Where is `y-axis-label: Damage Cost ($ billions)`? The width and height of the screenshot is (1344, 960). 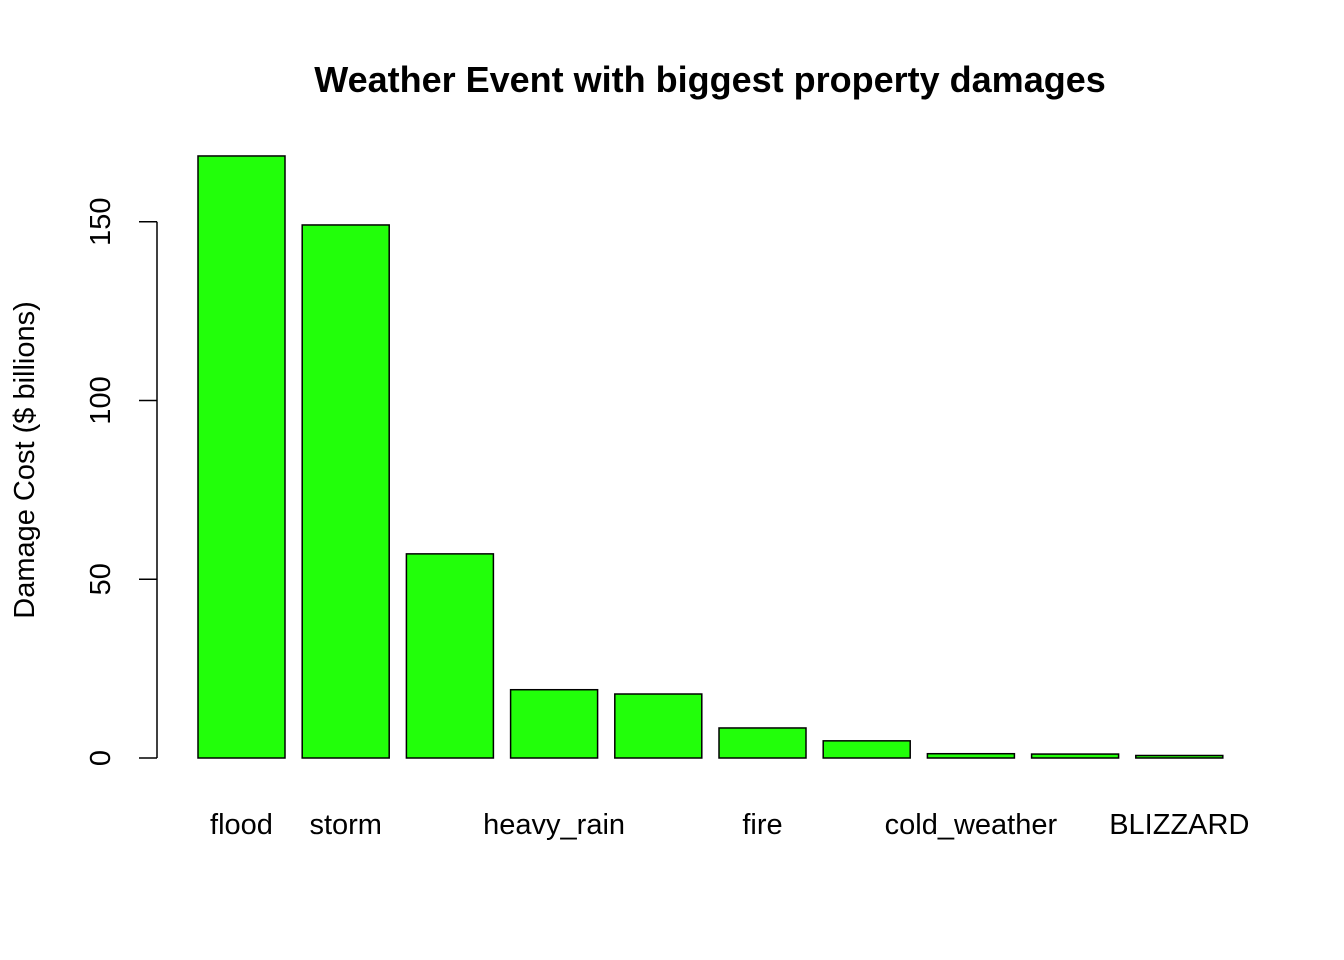
y-axis-label: Damage Cost ($ billions) is located at coordinates (25, 460).